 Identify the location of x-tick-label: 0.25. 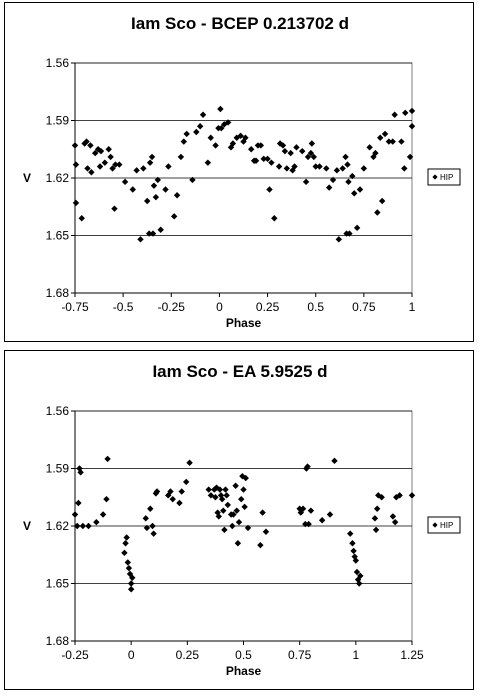
(188, 655).